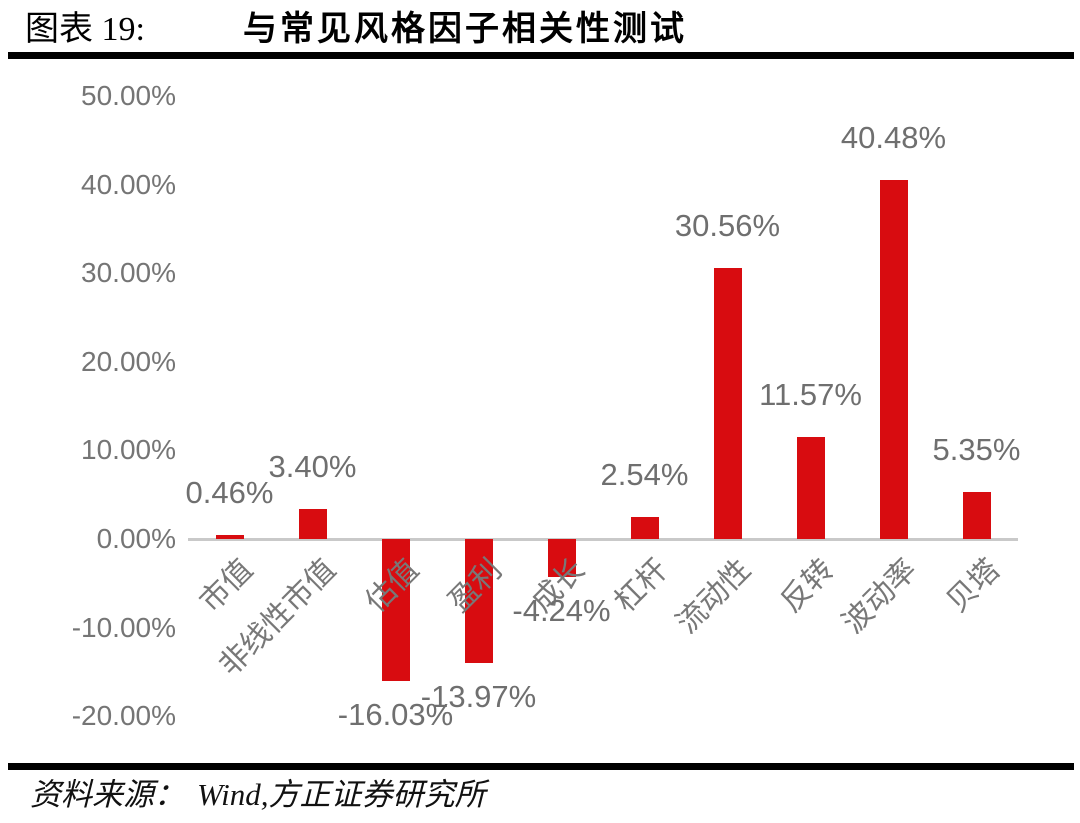 This screenshot has height=823, width=1080. Describe the element at coordinates (312, 466) in the screenshot. I see `data-label-1: 3.40%` at that location.